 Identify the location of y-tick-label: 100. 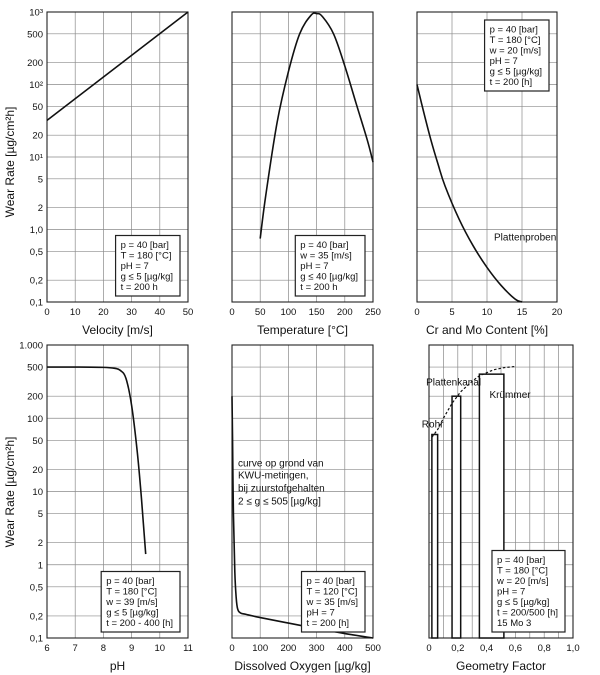
(35, 419).